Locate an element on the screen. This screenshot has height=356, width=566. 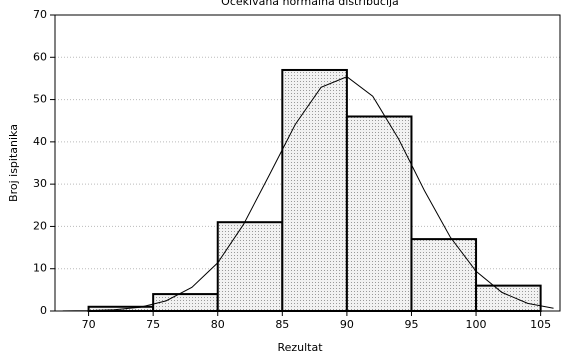
y-tick-label: 20 is located at coordinates (40, 225).